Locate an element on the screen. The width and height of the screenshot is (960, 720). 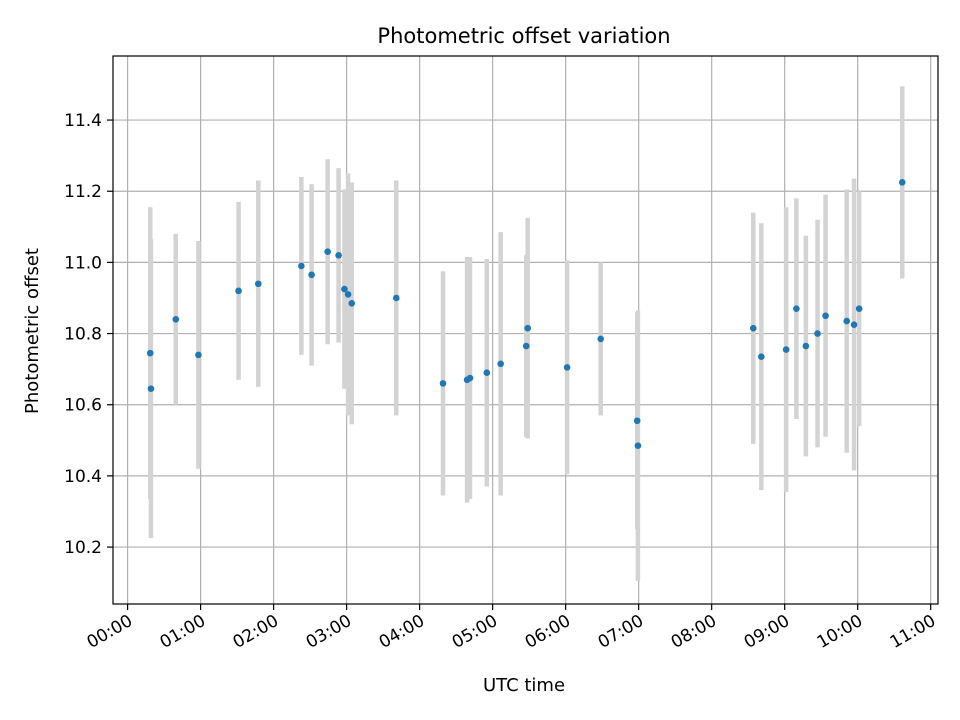
y-tick-label: 11.0 is located at coordinates (83, 263).